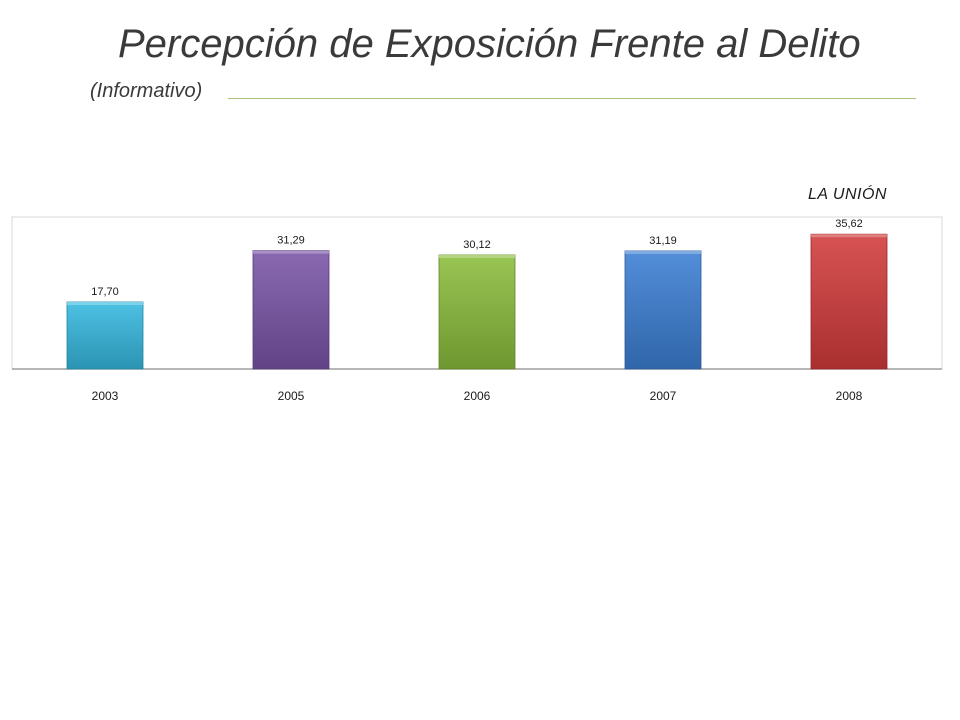 This screenshot has height=720, width=960. Describe the element at coordinates (291, 310) in the screenshot. I see `bar-2005` at that location.